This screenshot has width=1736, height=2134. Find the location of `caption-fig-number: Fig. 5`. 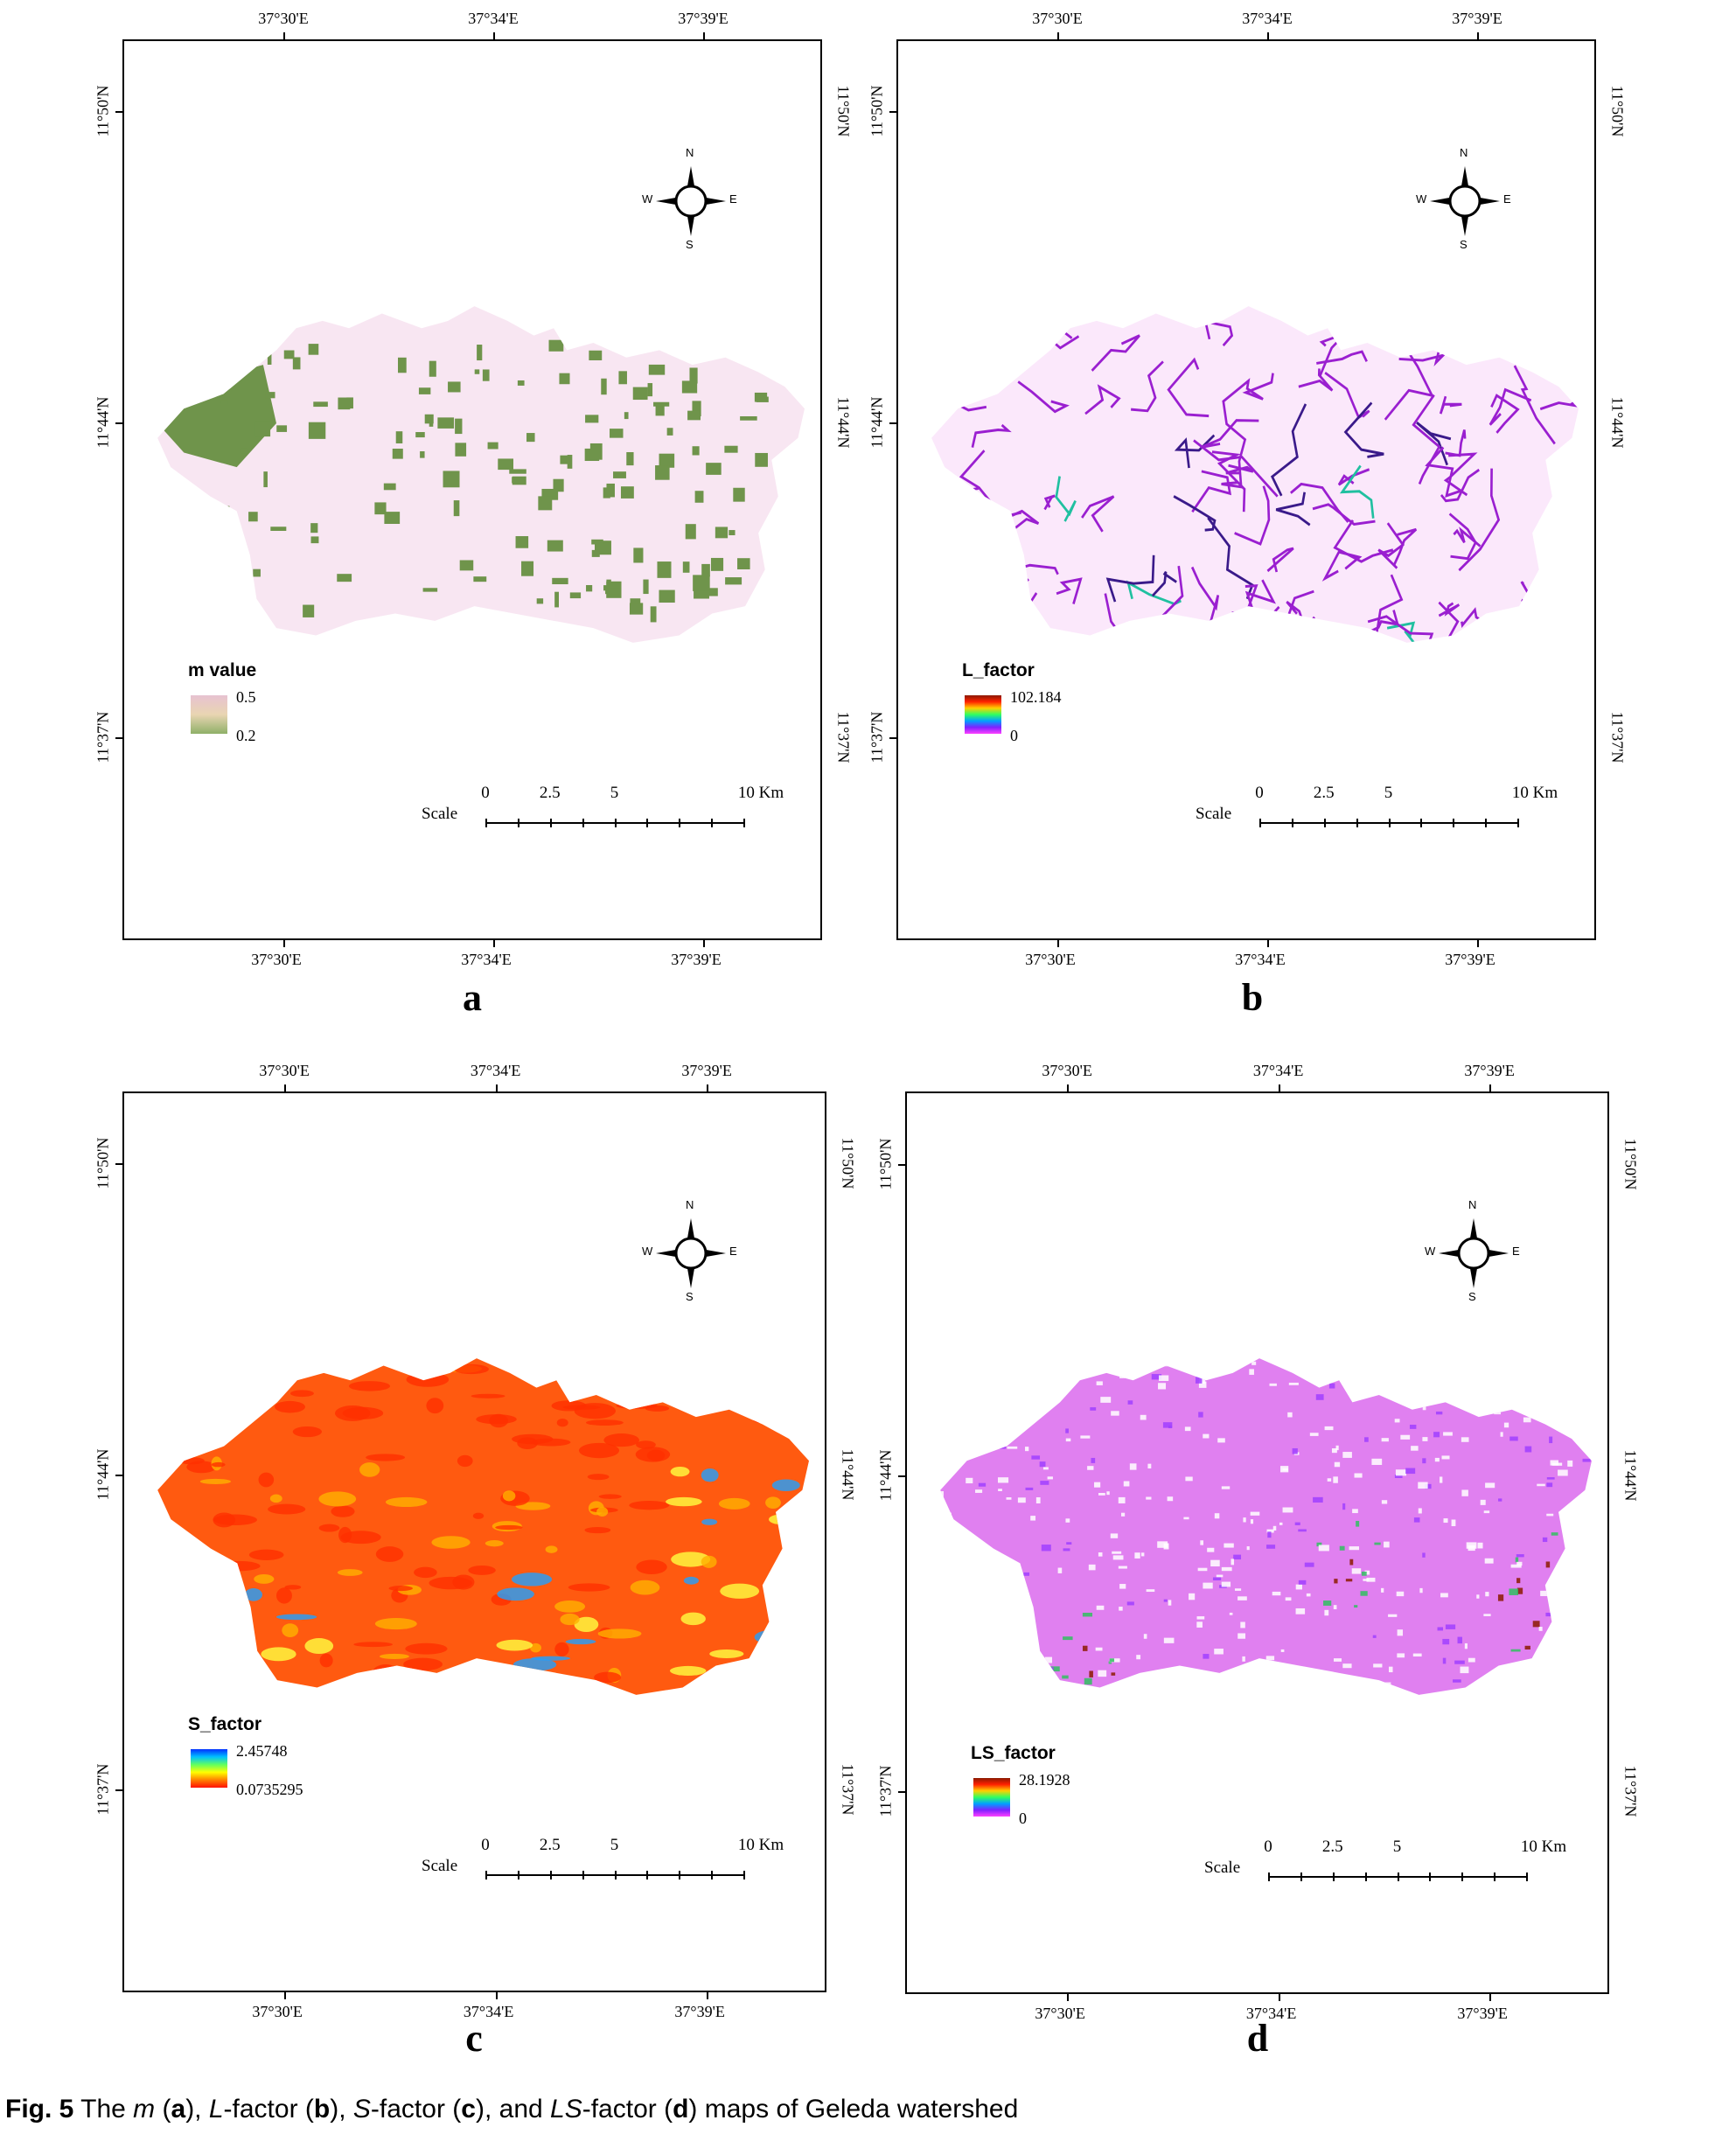

caption-fig-number: Fig. 5 is located at coordinates (39, 2109).